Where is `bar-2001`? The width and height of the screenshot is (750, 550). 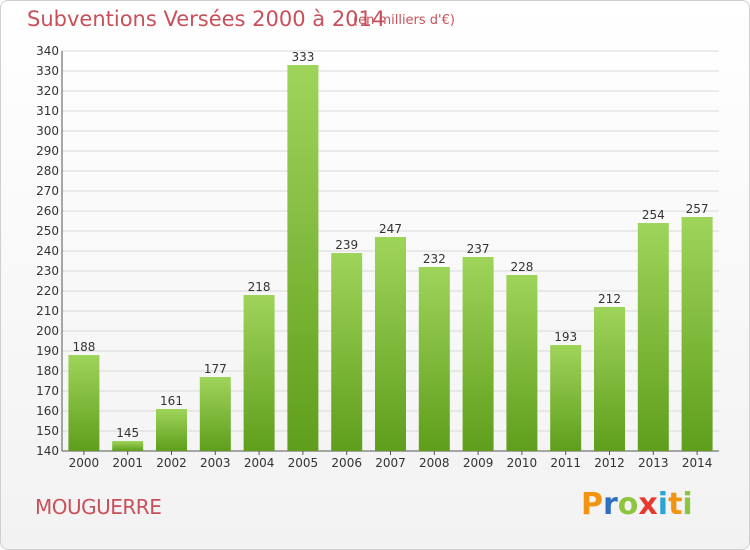
bar-2001 is located at coordinates (128, 446).